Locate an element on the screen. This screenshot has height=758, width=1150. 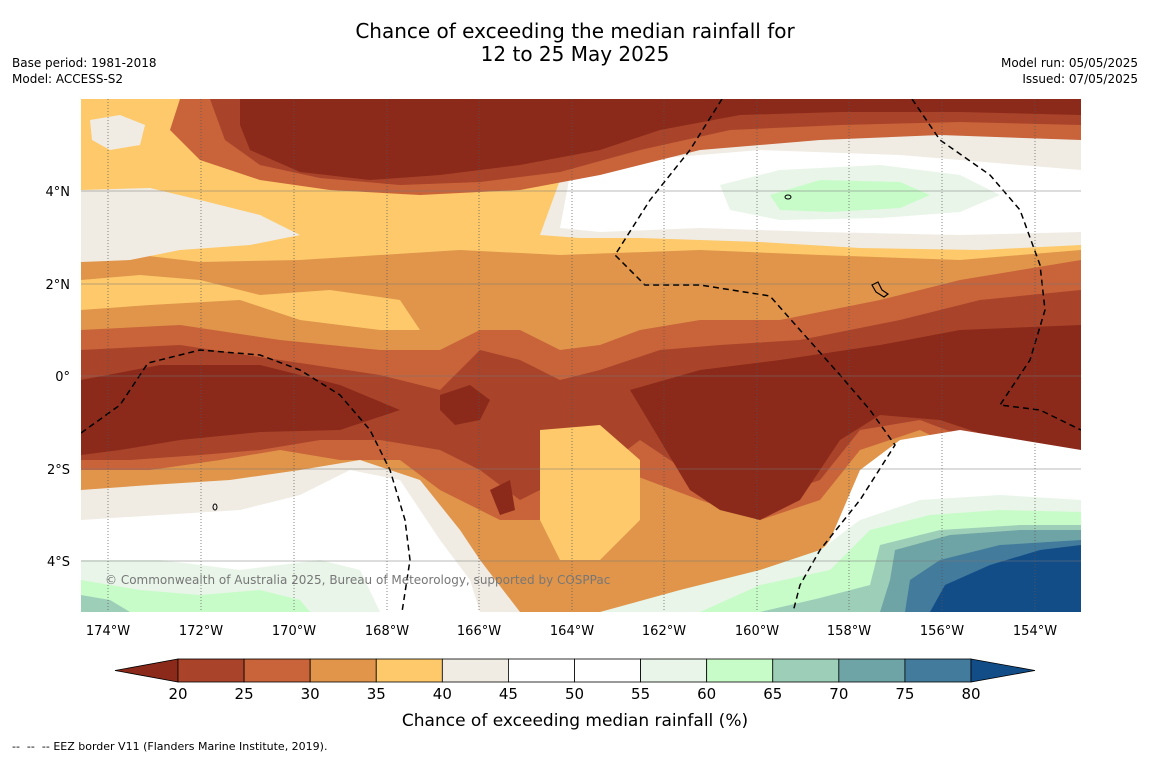
colorbar is located at coordinates (575, 670).